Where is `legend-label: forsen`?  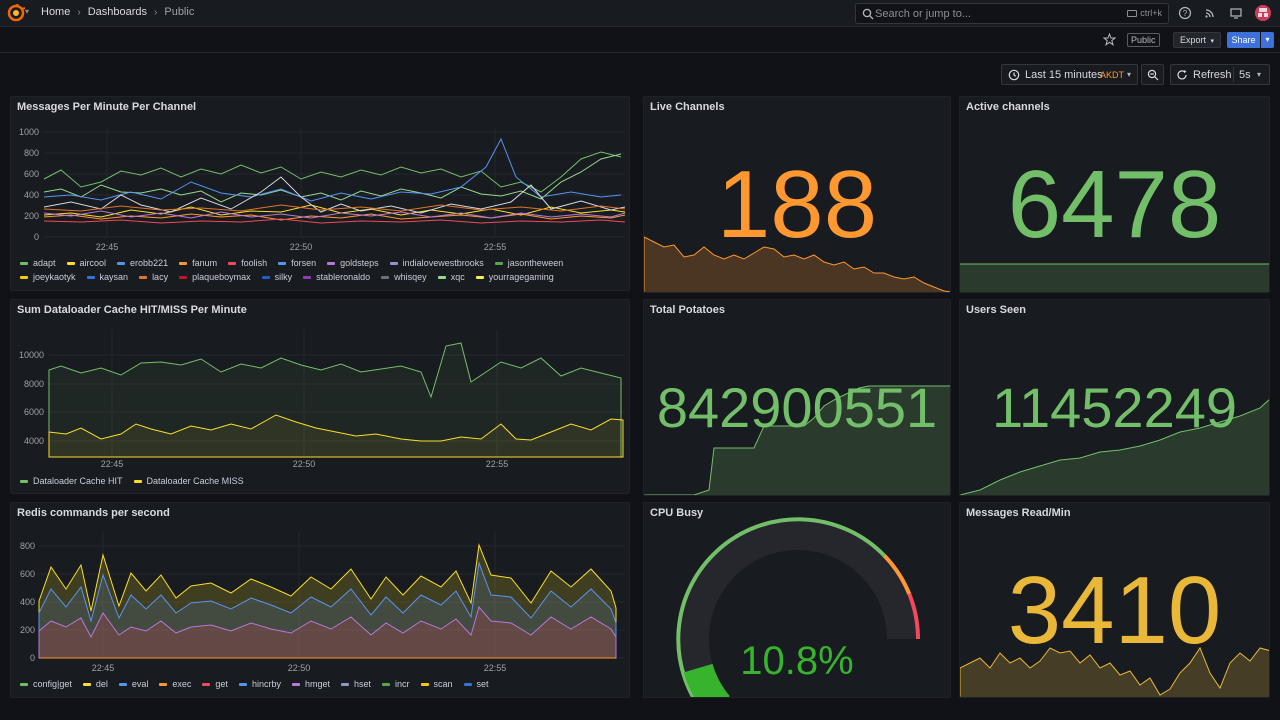 legend-label: forsen is located at coordinates (304, 263).